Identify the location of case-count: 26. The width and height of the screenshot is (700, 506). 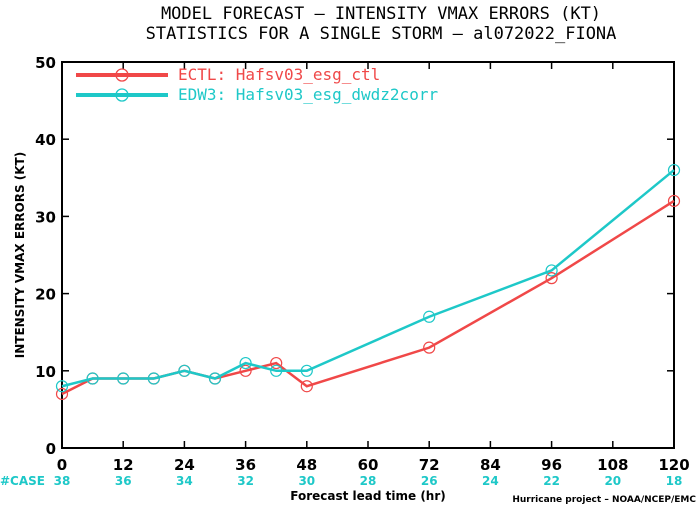
(429, 481).